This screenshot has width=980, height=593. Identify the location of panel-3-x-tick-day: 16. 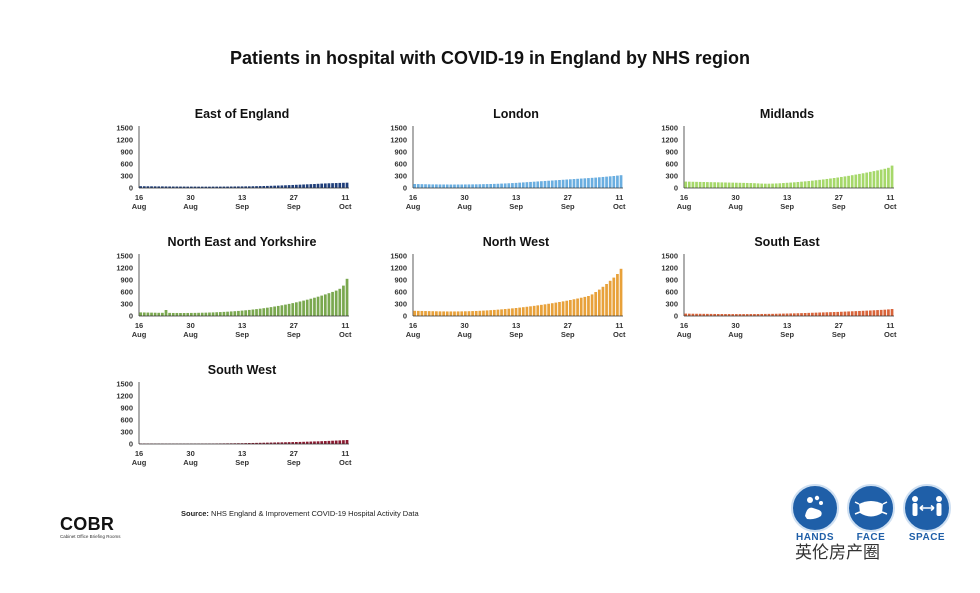
(684, 197).